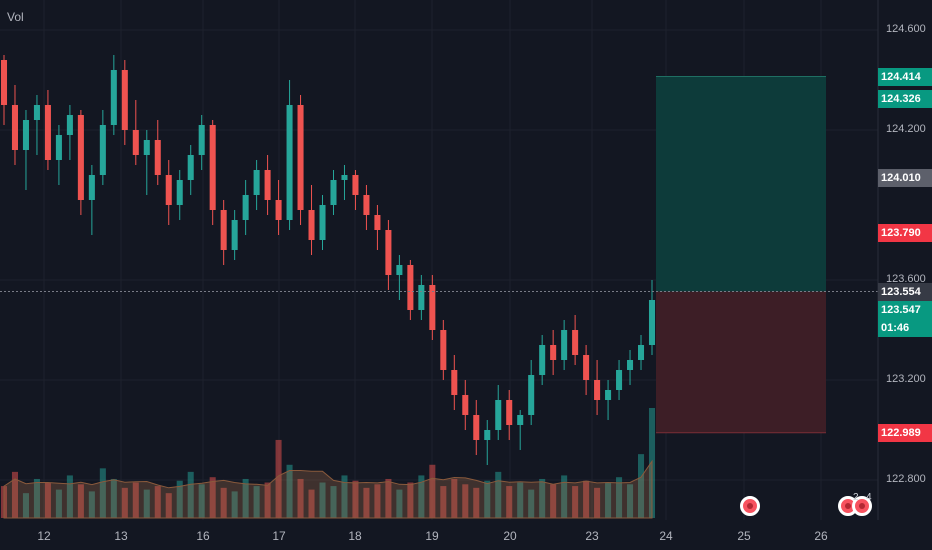 The height and width of the screenshot is (550, 932). What do you see at coordinates (869, 497) in the screenshot?
I see `event-count-badge: 4` at bounding box center [869, 497].